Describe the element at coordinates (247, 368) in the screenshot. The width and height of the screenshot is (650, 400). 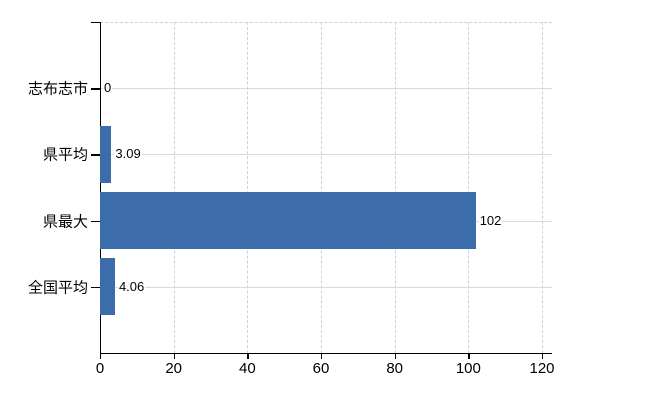
I see `x-tick-label: 40` at that location.